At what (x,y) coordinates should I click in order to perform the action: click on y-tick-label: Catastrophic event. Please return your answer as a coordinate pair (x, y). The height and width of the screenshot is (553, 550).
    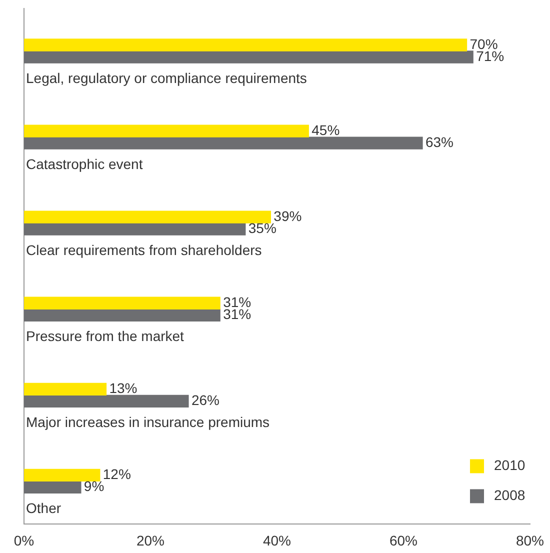
    Looking at the image, I should click on (84, 164).